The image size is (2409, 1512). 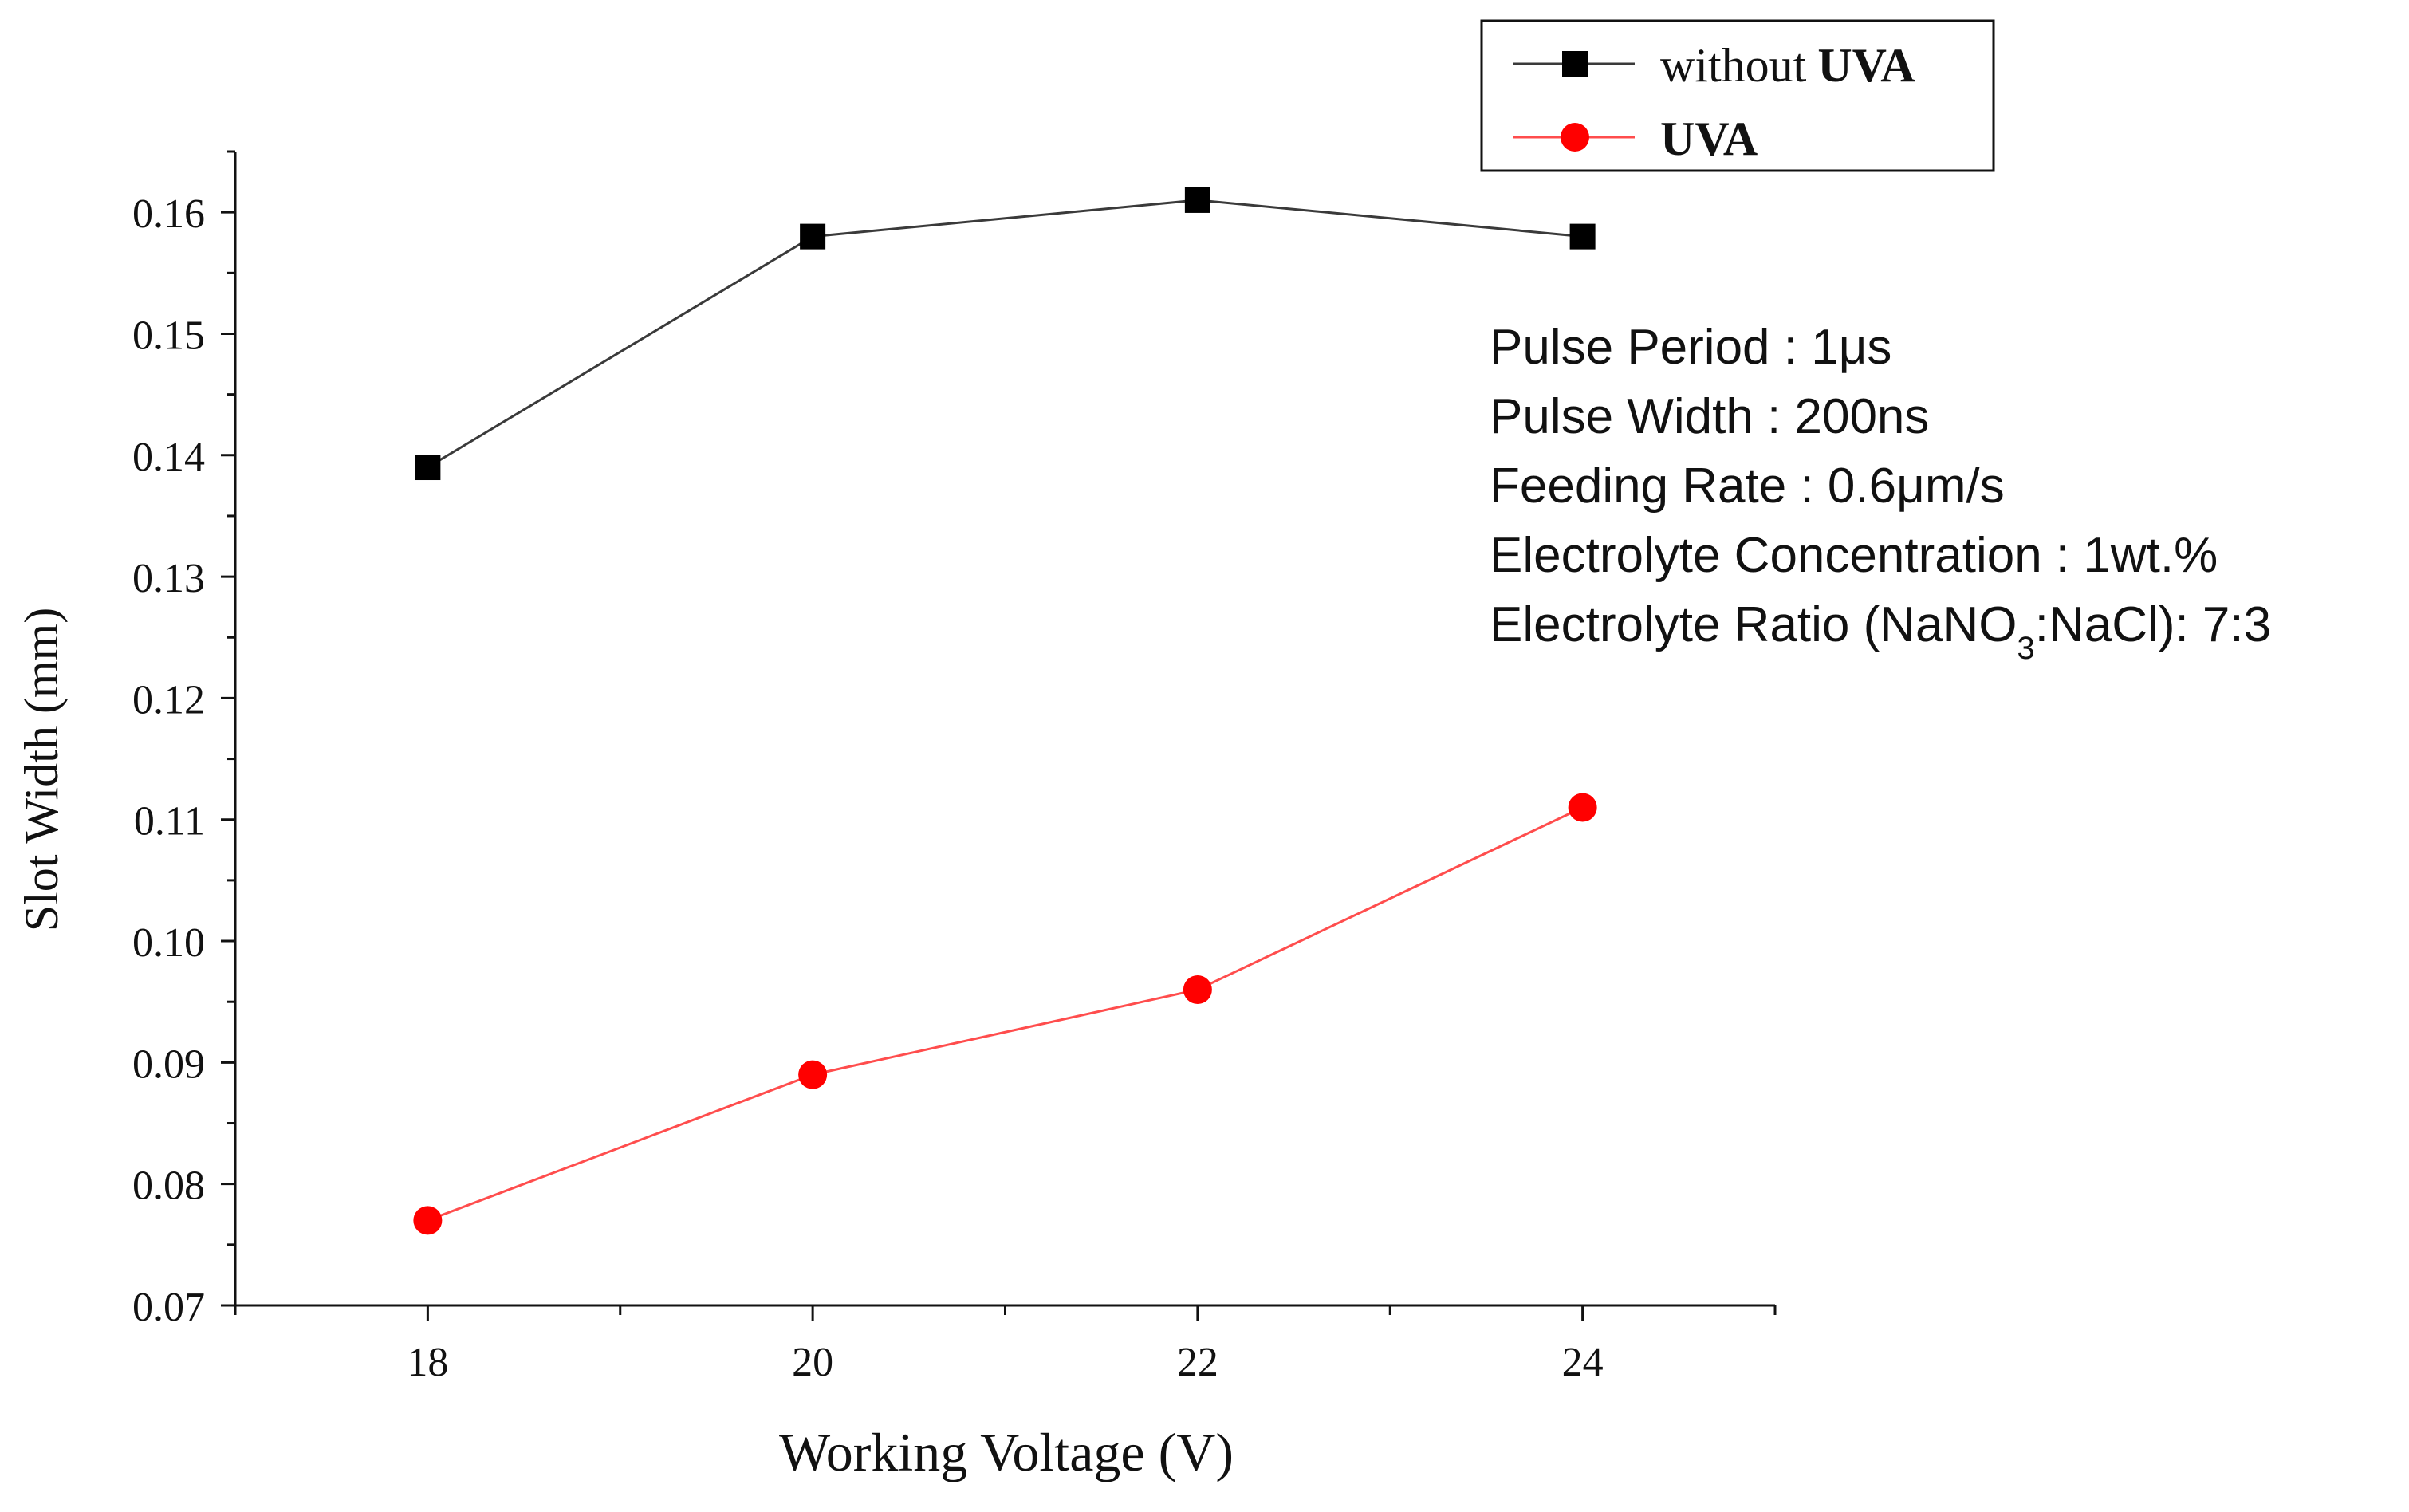 I want to click on y-tick-label: 0.08, so click(x=168, y=1186).